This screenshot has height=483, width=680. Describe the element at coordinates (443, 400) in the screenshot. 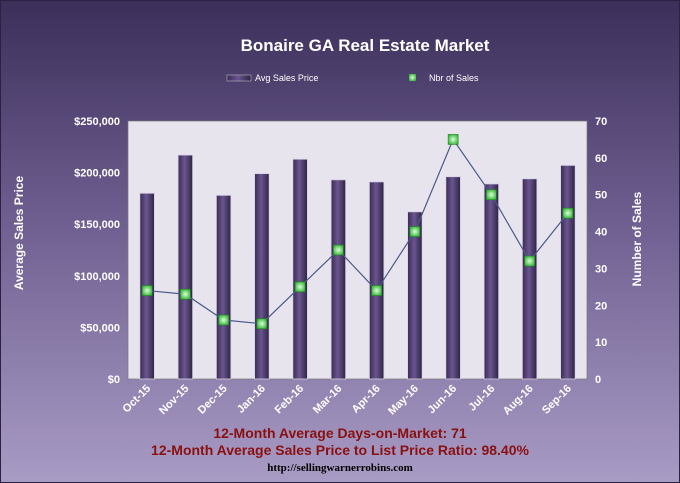

I see `x-tick-label: Jun-16` at that location.